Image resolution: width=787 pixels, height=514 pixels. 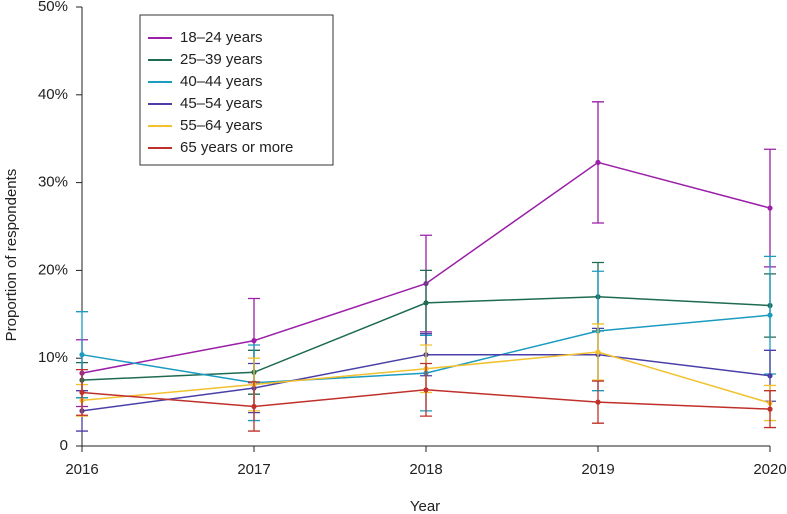 I want to click on x-axis-title: Year, so click(x=425, y=506).